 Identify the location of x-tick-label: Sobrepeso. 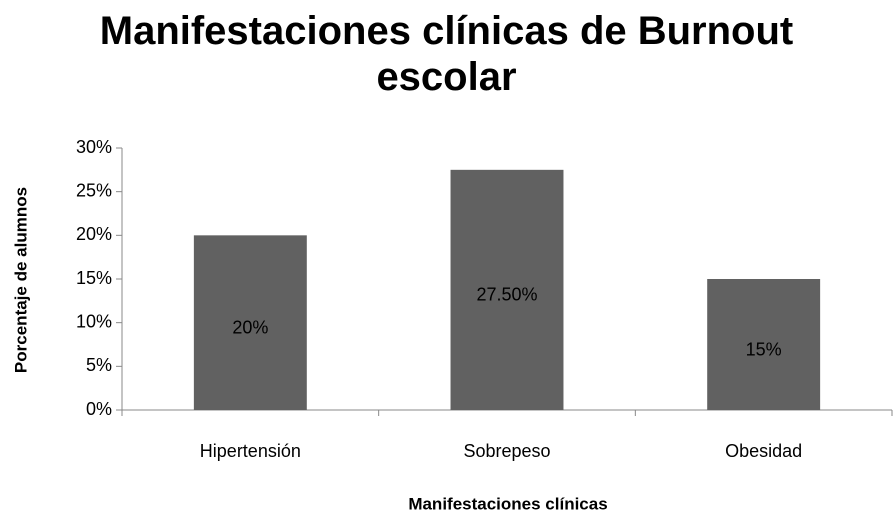
(506, 451).